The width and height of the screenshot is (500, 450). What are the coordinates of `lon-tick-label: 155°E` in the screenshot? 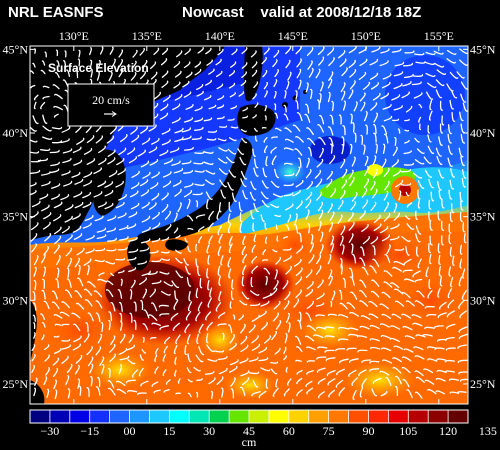 It's located at (439, 36).